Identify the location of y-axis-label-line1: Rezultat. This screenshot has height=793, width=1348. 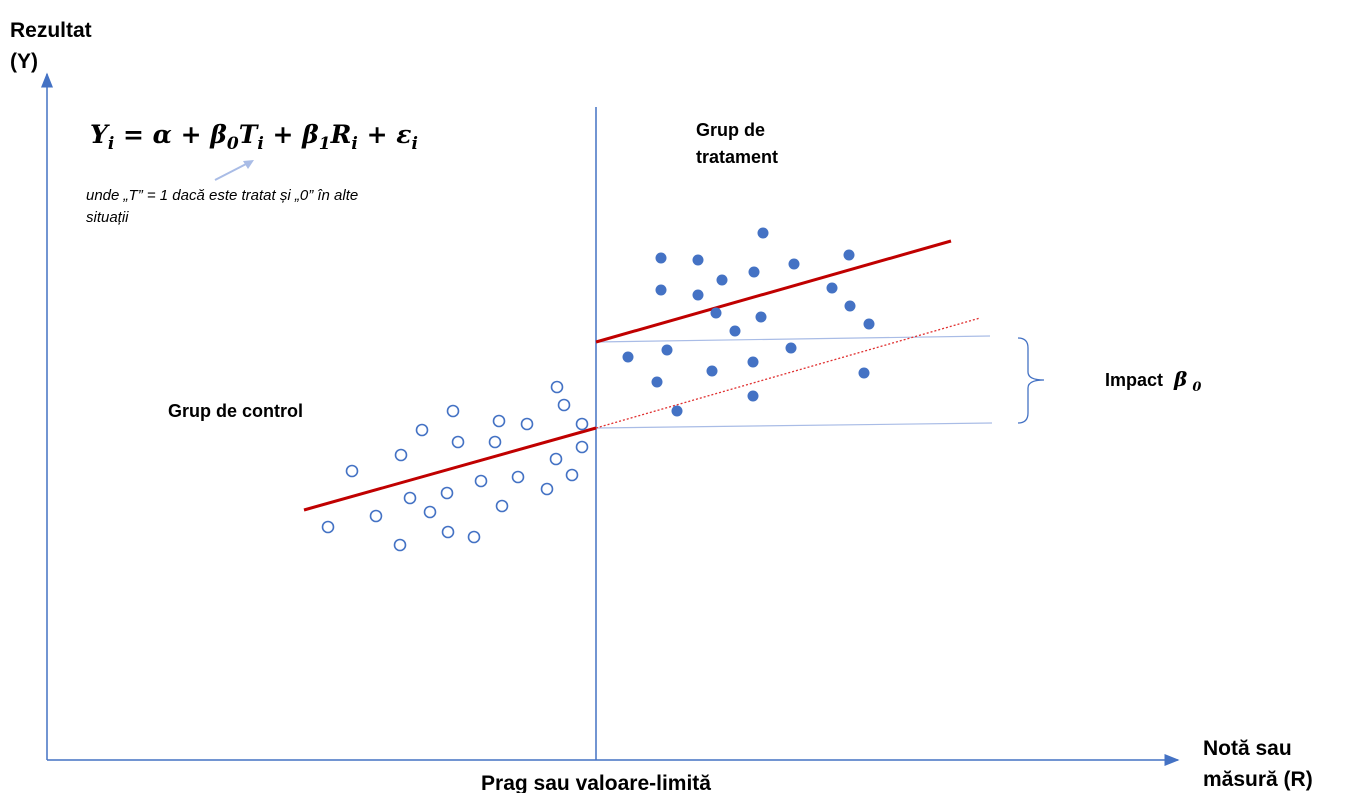
(51, 30).